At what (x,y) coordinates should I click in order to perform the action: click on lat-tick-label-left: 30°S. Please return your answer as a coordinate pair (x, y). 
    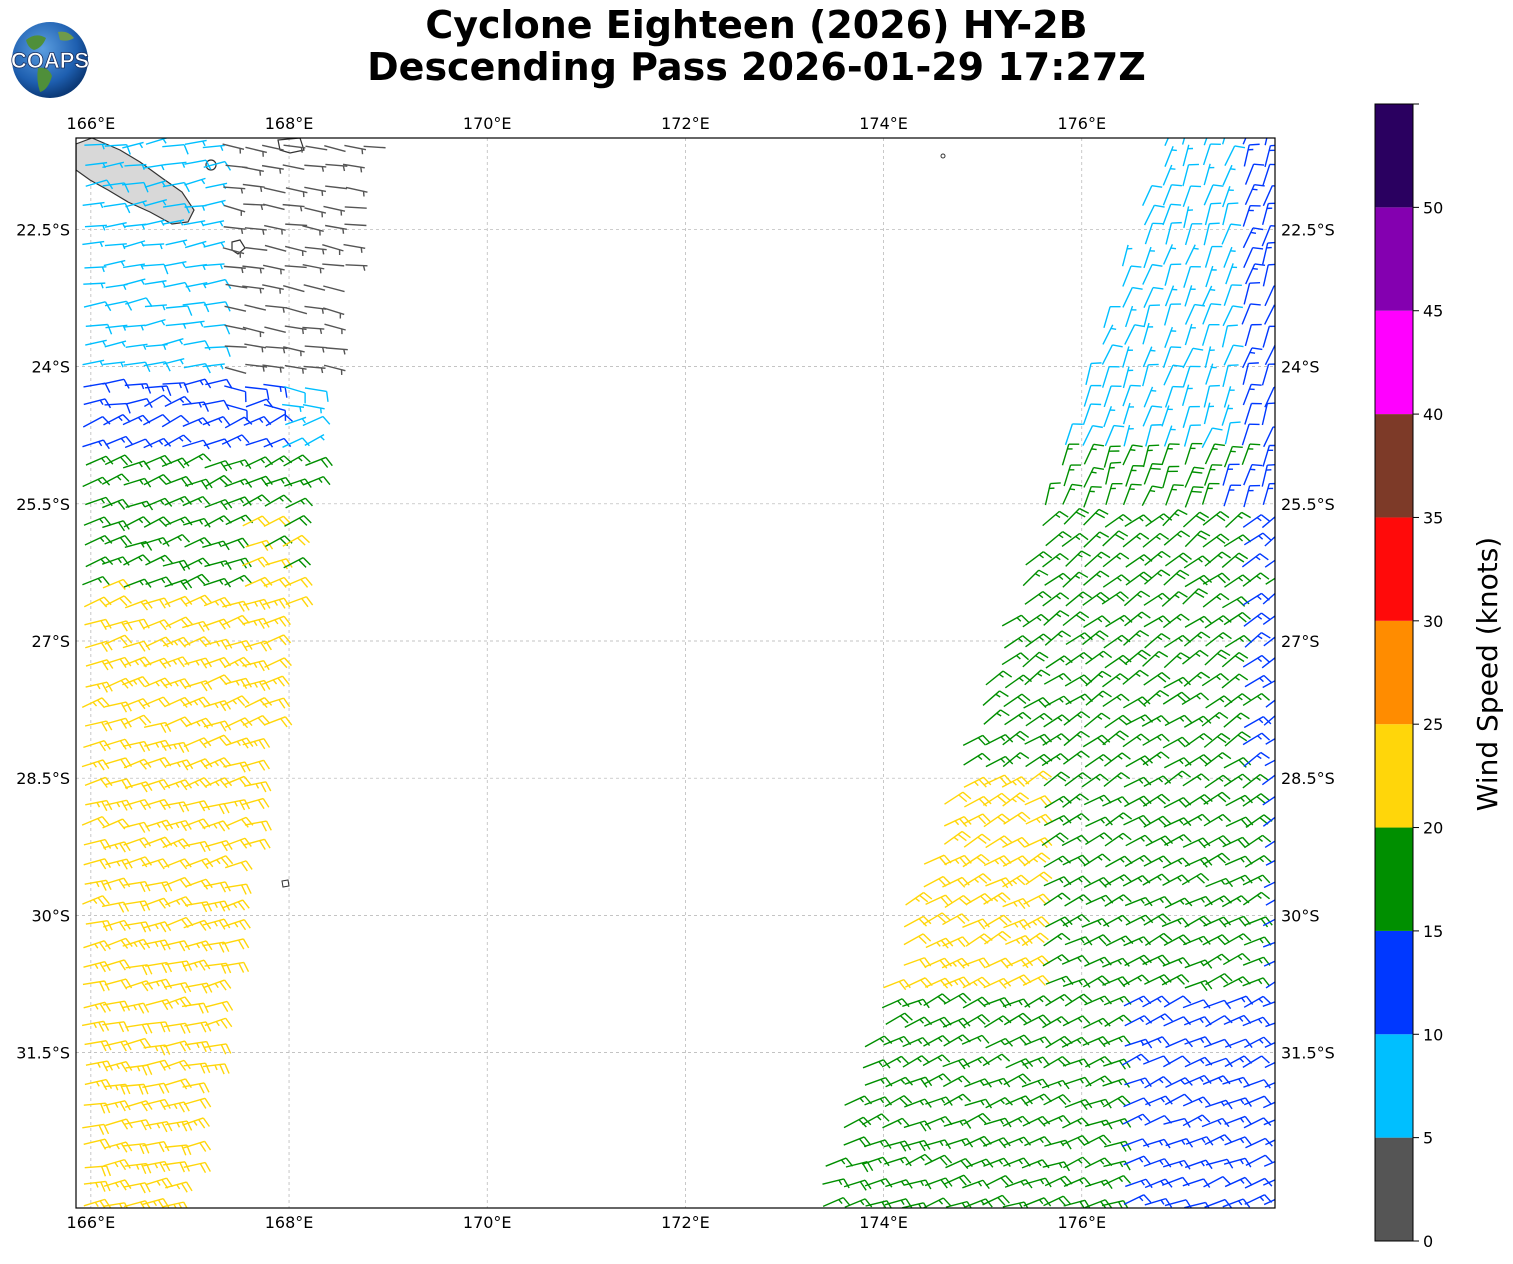
    Looking at the image, I should click on (50, 915).